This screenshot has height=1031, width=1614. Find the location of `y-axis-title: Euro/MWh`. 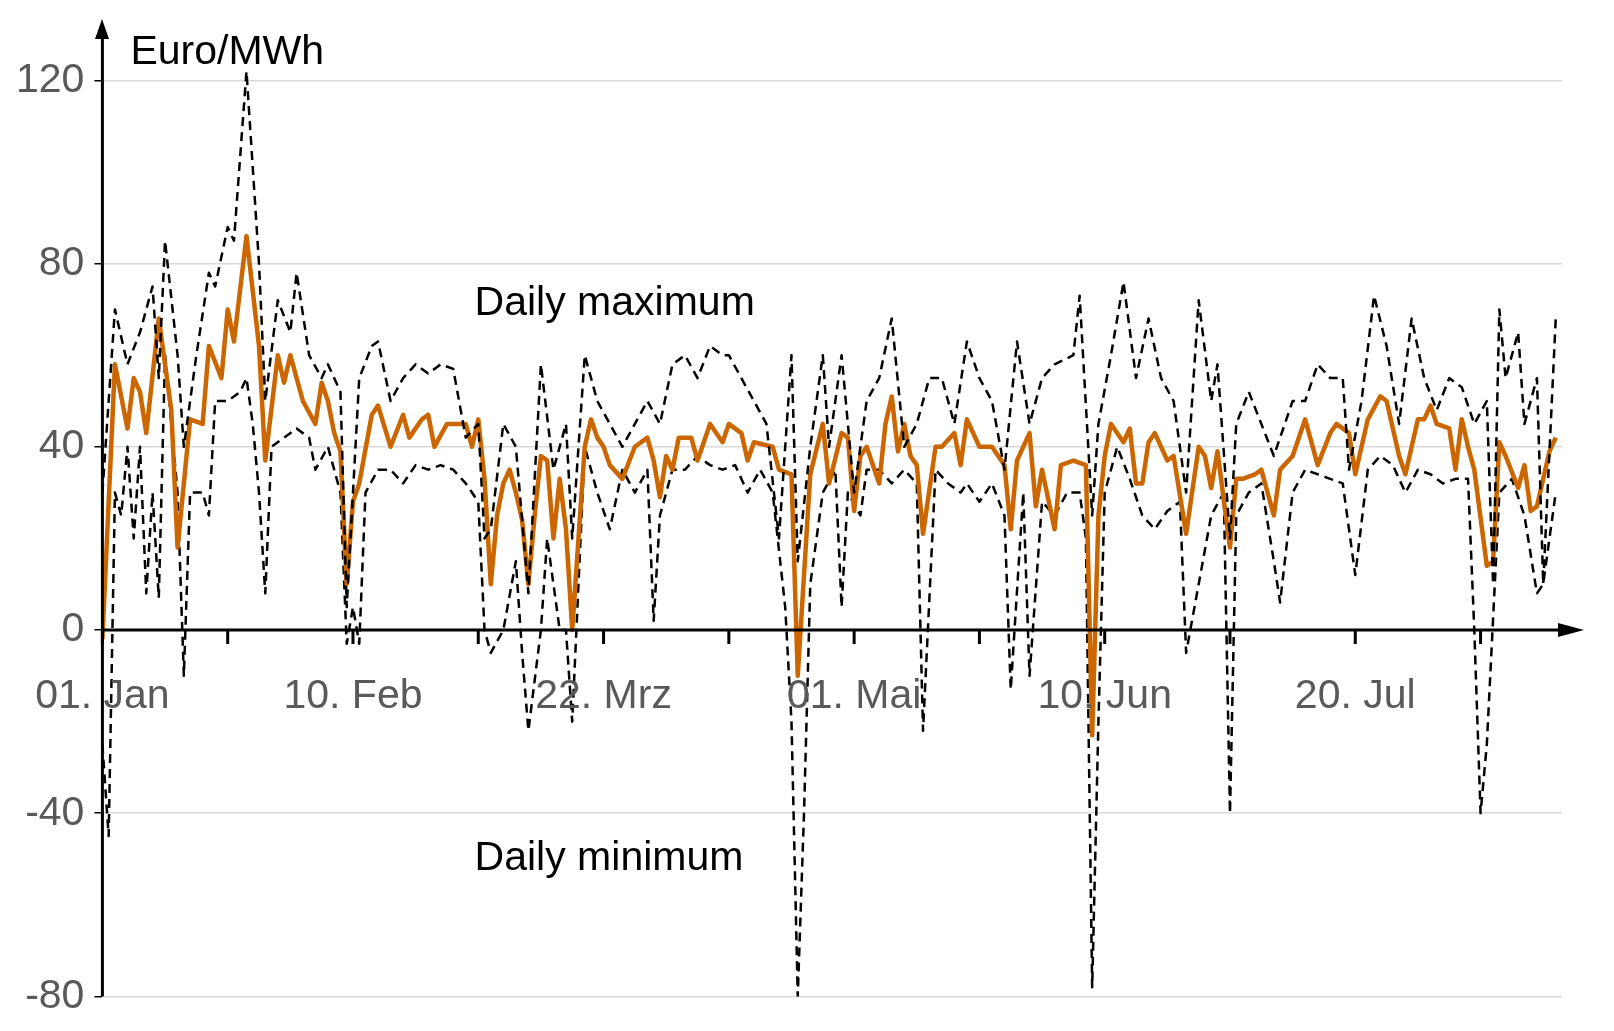

y-axis-title: Euro/MWh is located at coordinates (227, 49).